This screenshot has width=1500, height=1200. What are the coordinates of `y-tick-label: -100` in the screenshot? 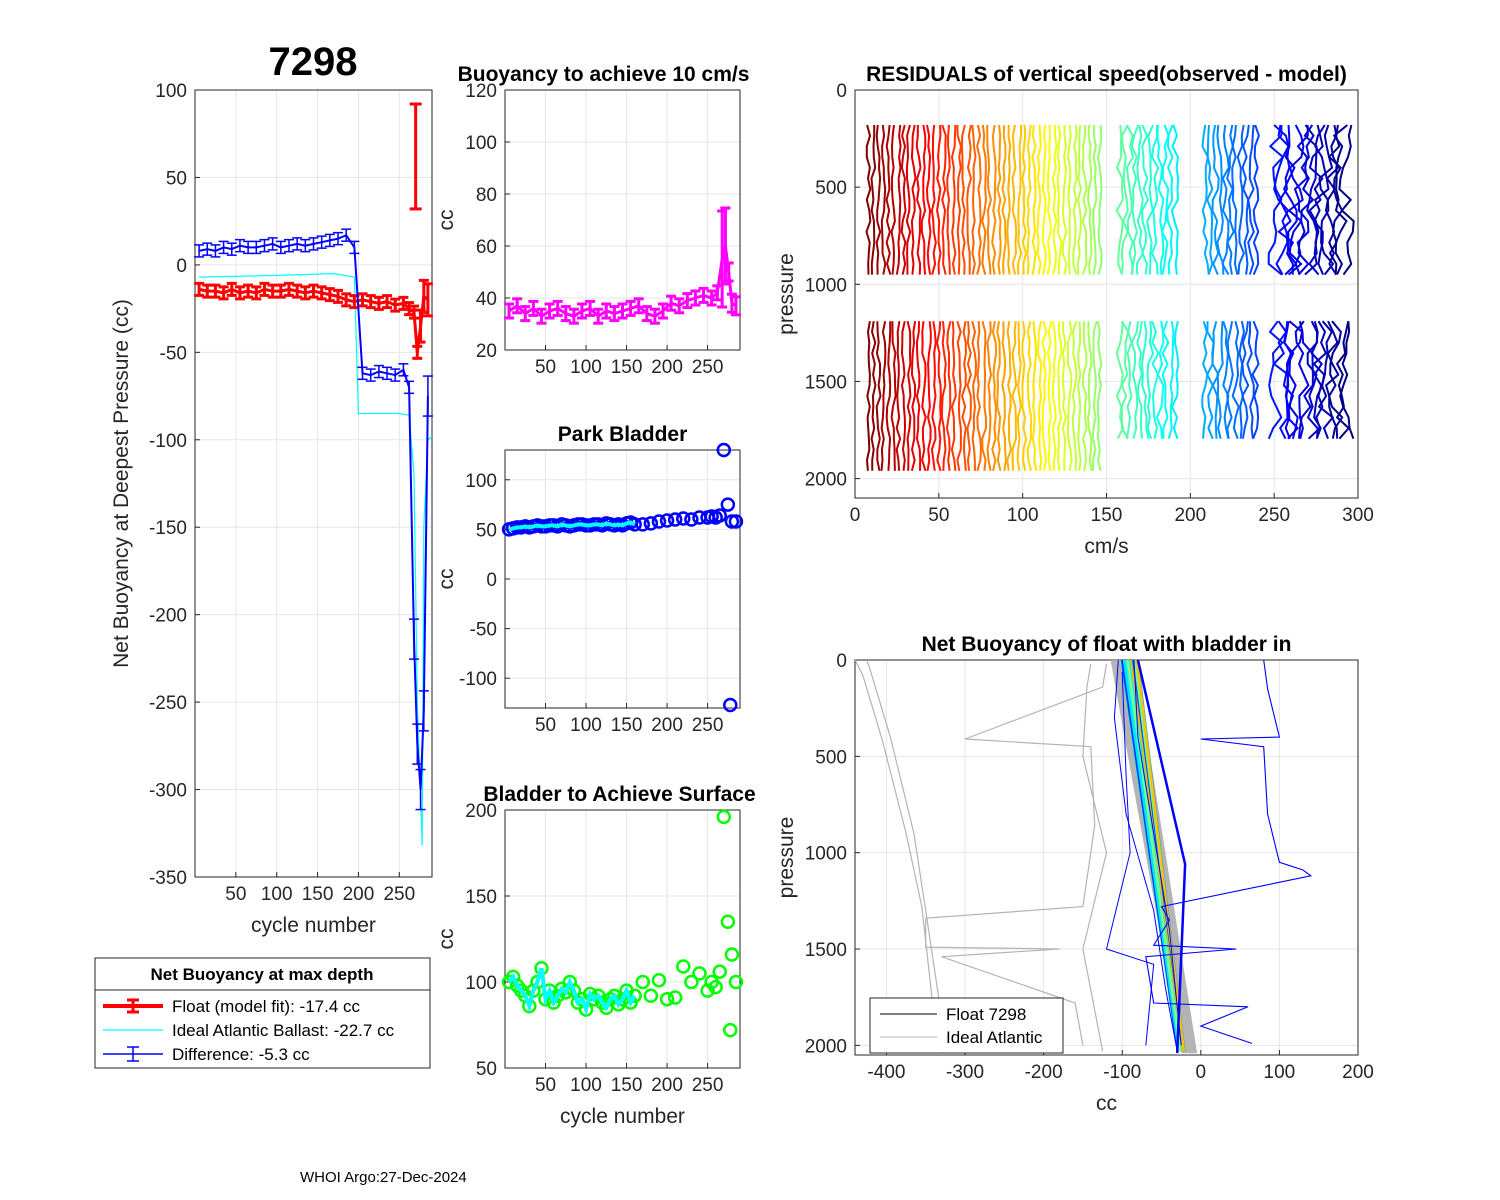 It's located at (168, 441).